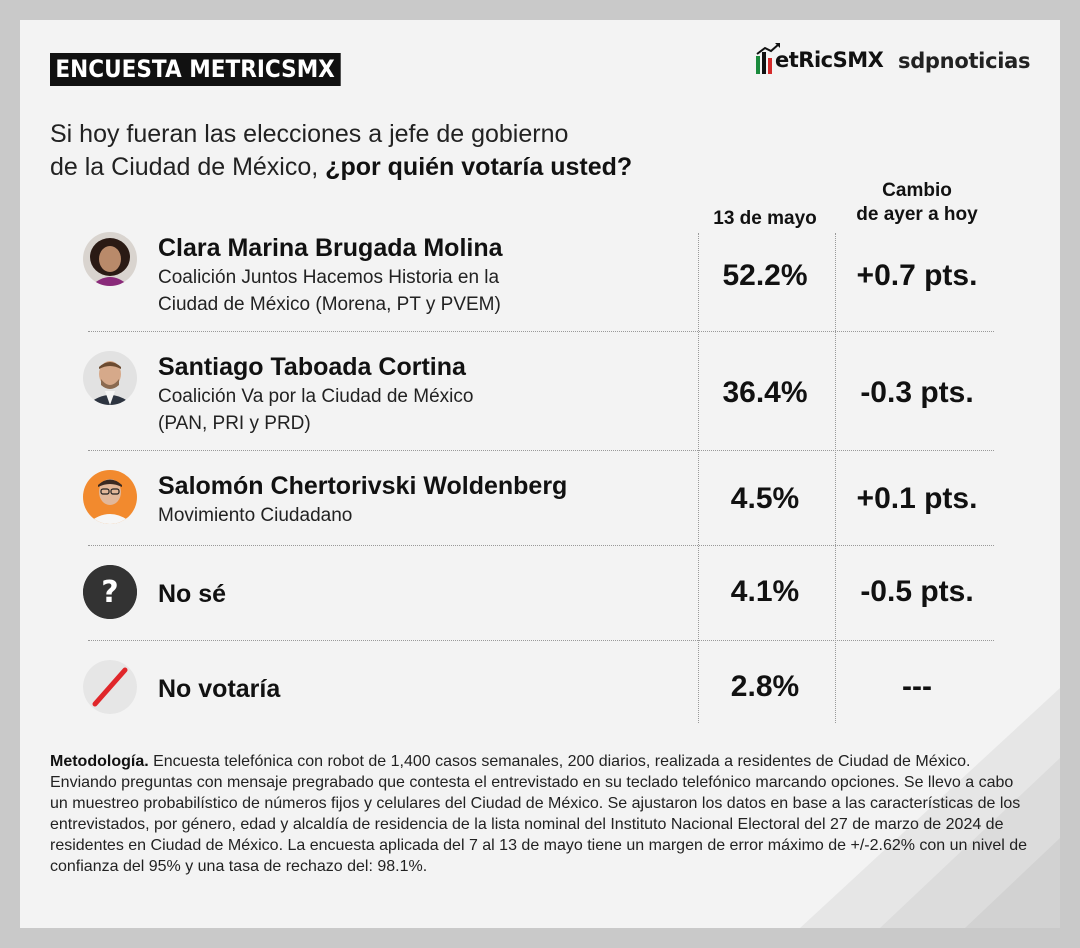  Describe the element at coordinates (765, 498) in the screenshot. I see `vote-percentage: 4.5%` at that location.